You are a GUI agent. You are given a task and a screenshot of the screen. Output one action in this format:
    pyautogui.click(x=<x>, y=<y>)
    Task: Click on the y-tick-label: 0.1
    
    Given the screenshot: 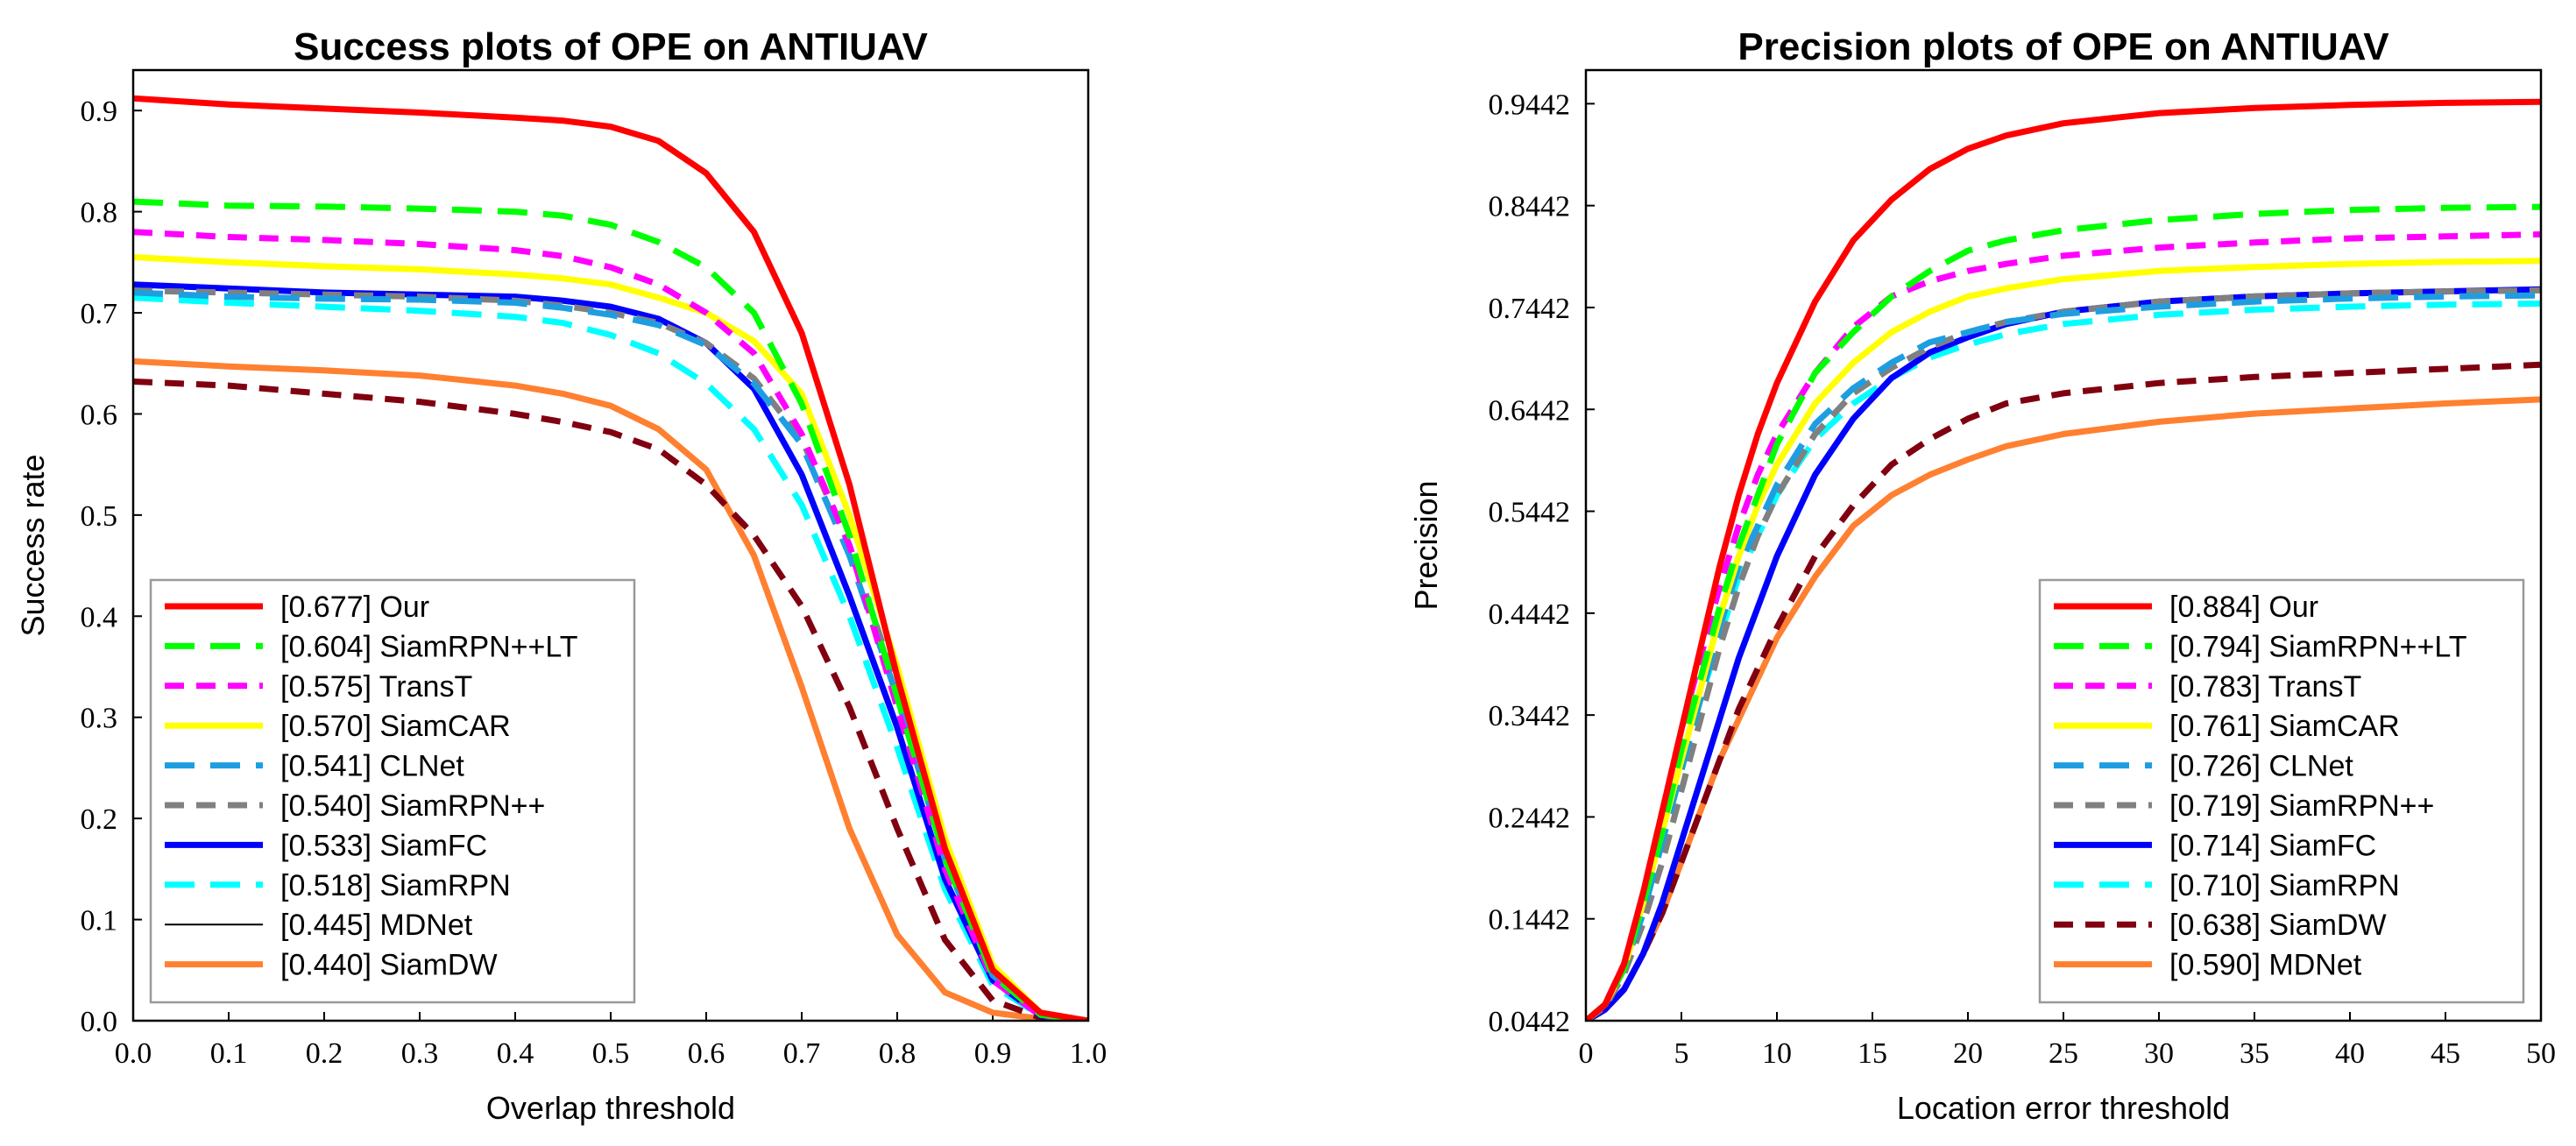 What is the action you would take?
    pyautogui.click(x=99, y=921)
    